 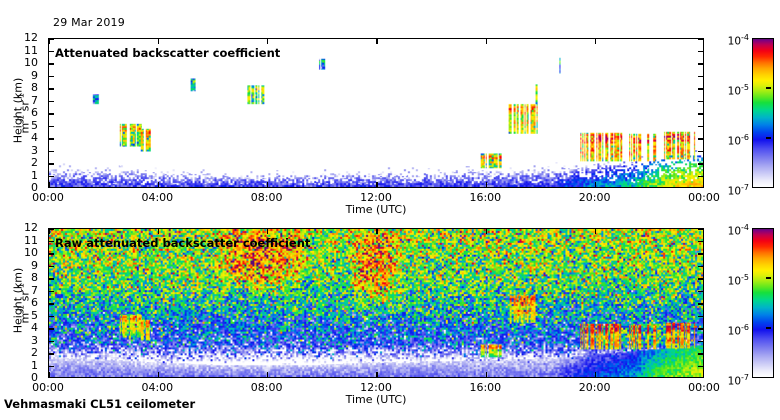 What do you see at coordinates (100, 404) in the screenshot?
I see `footer-station-label: Vehmasmaki CL51 ceilometer` at bounding box center [100, 404].